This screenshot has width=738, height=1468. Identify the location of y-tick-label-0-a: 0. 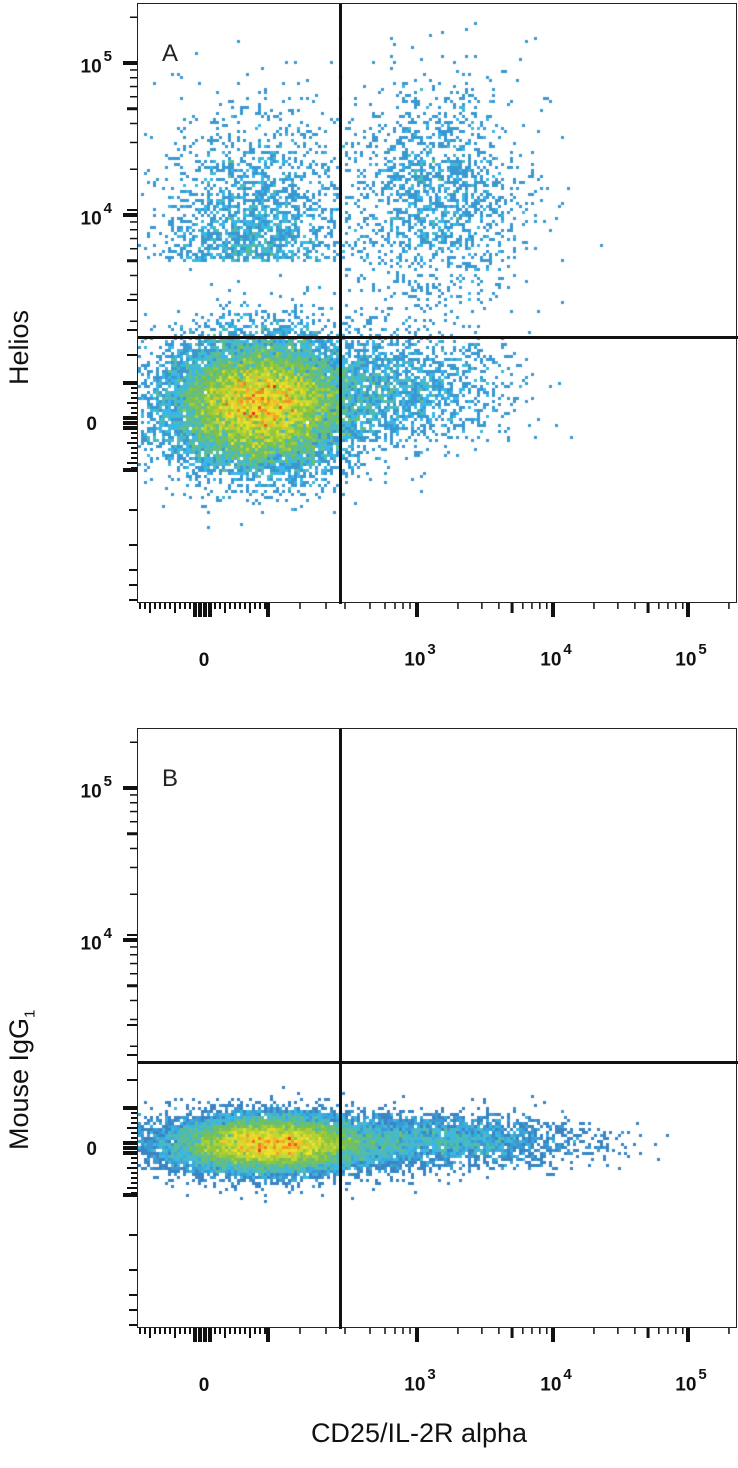
(91, 424).